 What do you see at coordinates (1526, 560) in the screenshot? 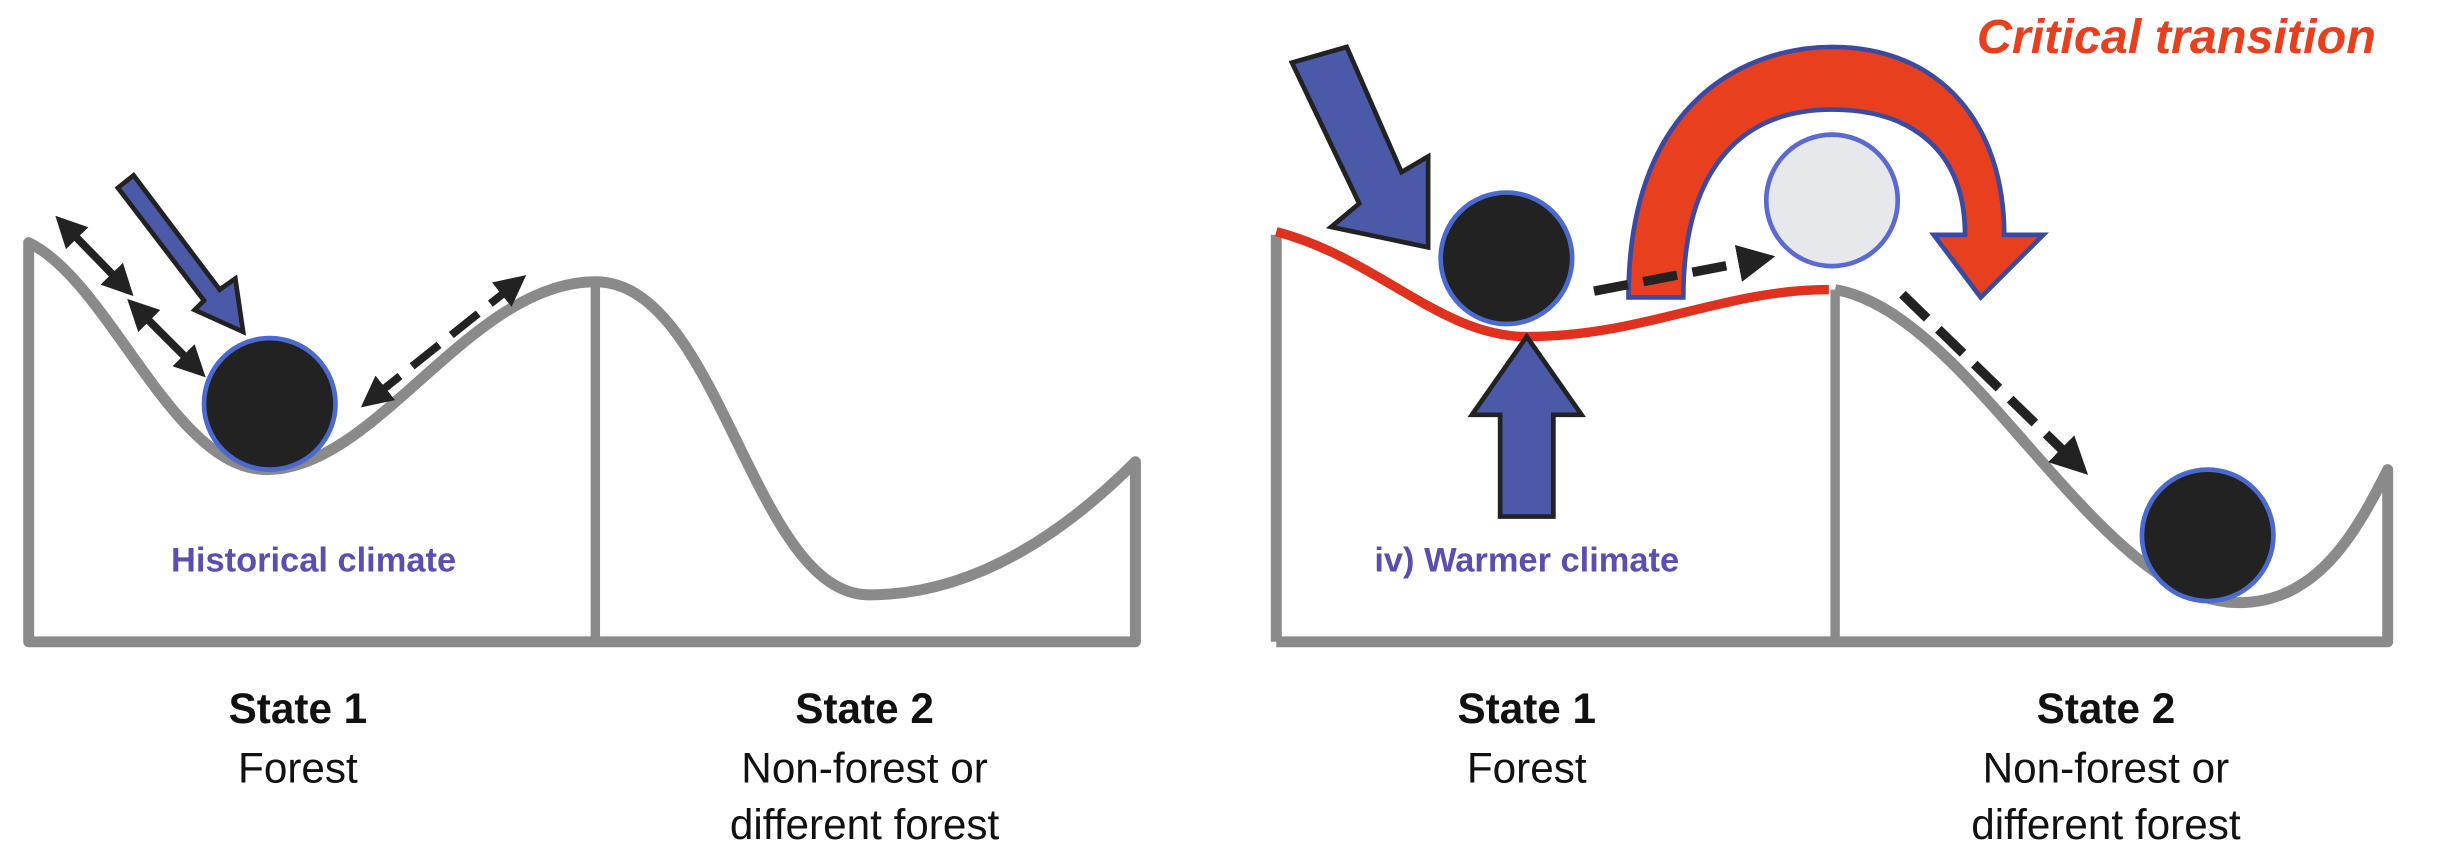
I see `climate-label: iv) Warmer climate` at bounding box center [1526, 560].